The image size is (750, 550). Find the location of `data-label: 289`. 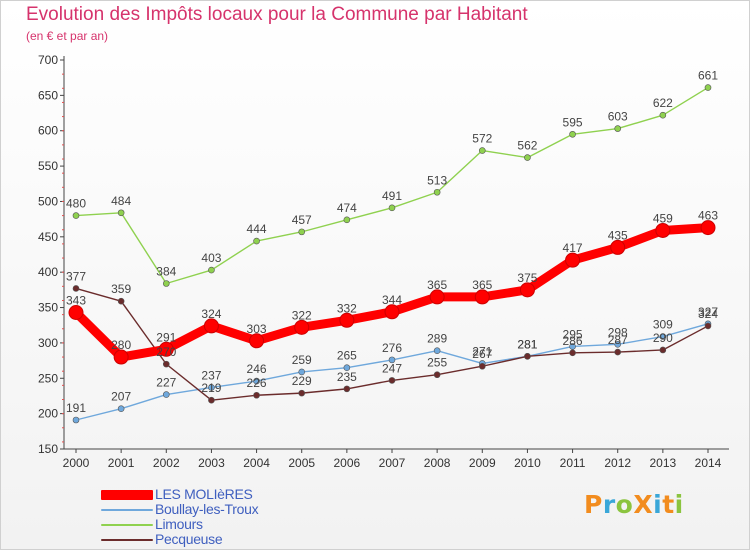

data-label: 289 is located at coordinates (437, 339).